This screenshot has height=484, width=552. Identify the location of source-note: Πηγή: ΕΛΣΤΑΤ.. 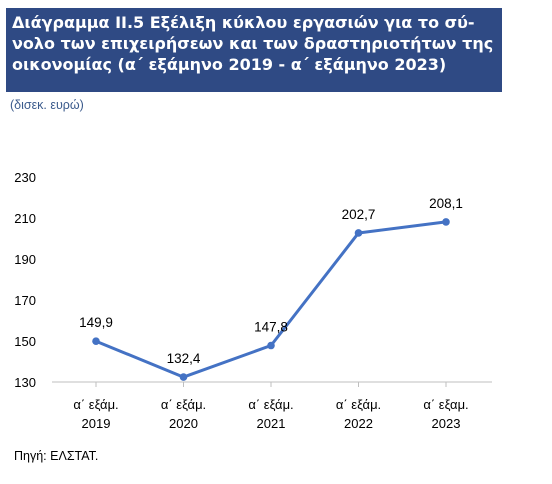
(56, 456).